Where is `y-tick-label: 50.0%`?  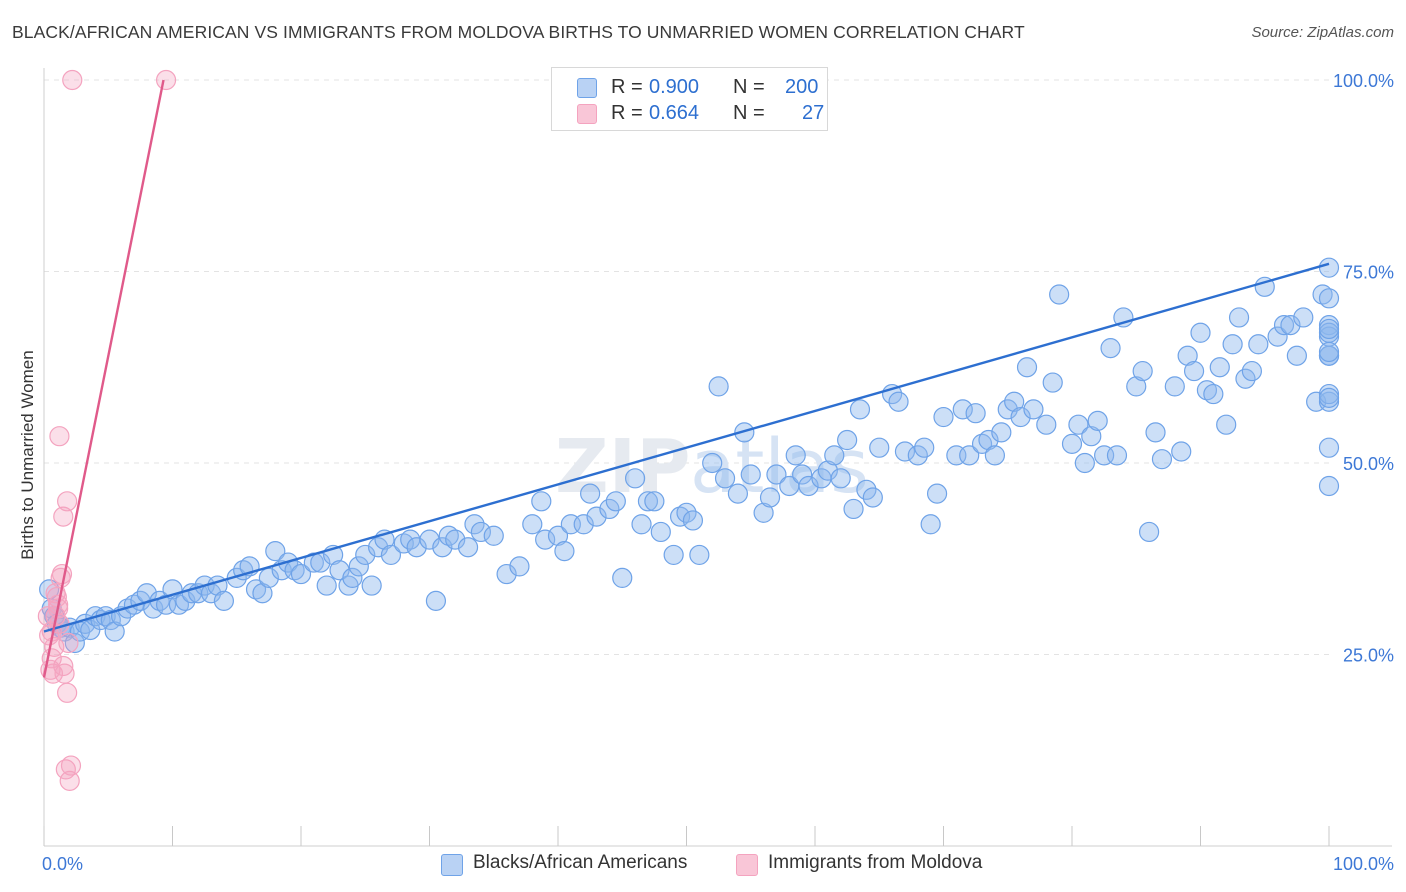
y-tick-label: 50.0% is located at coordinates (1368, 464).